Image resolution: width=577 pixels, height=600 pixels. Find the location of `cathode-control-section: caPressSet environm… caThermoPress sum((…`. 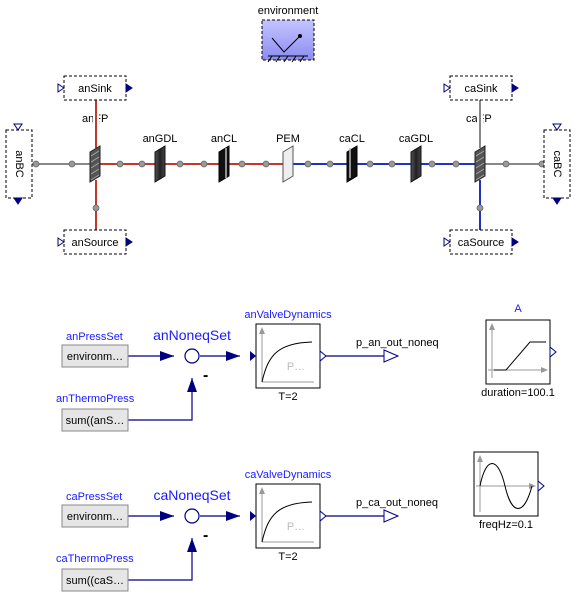

cathode-control-section: caPressSet environm… caThermoPress sum((… is located at coordinates (247, 530).